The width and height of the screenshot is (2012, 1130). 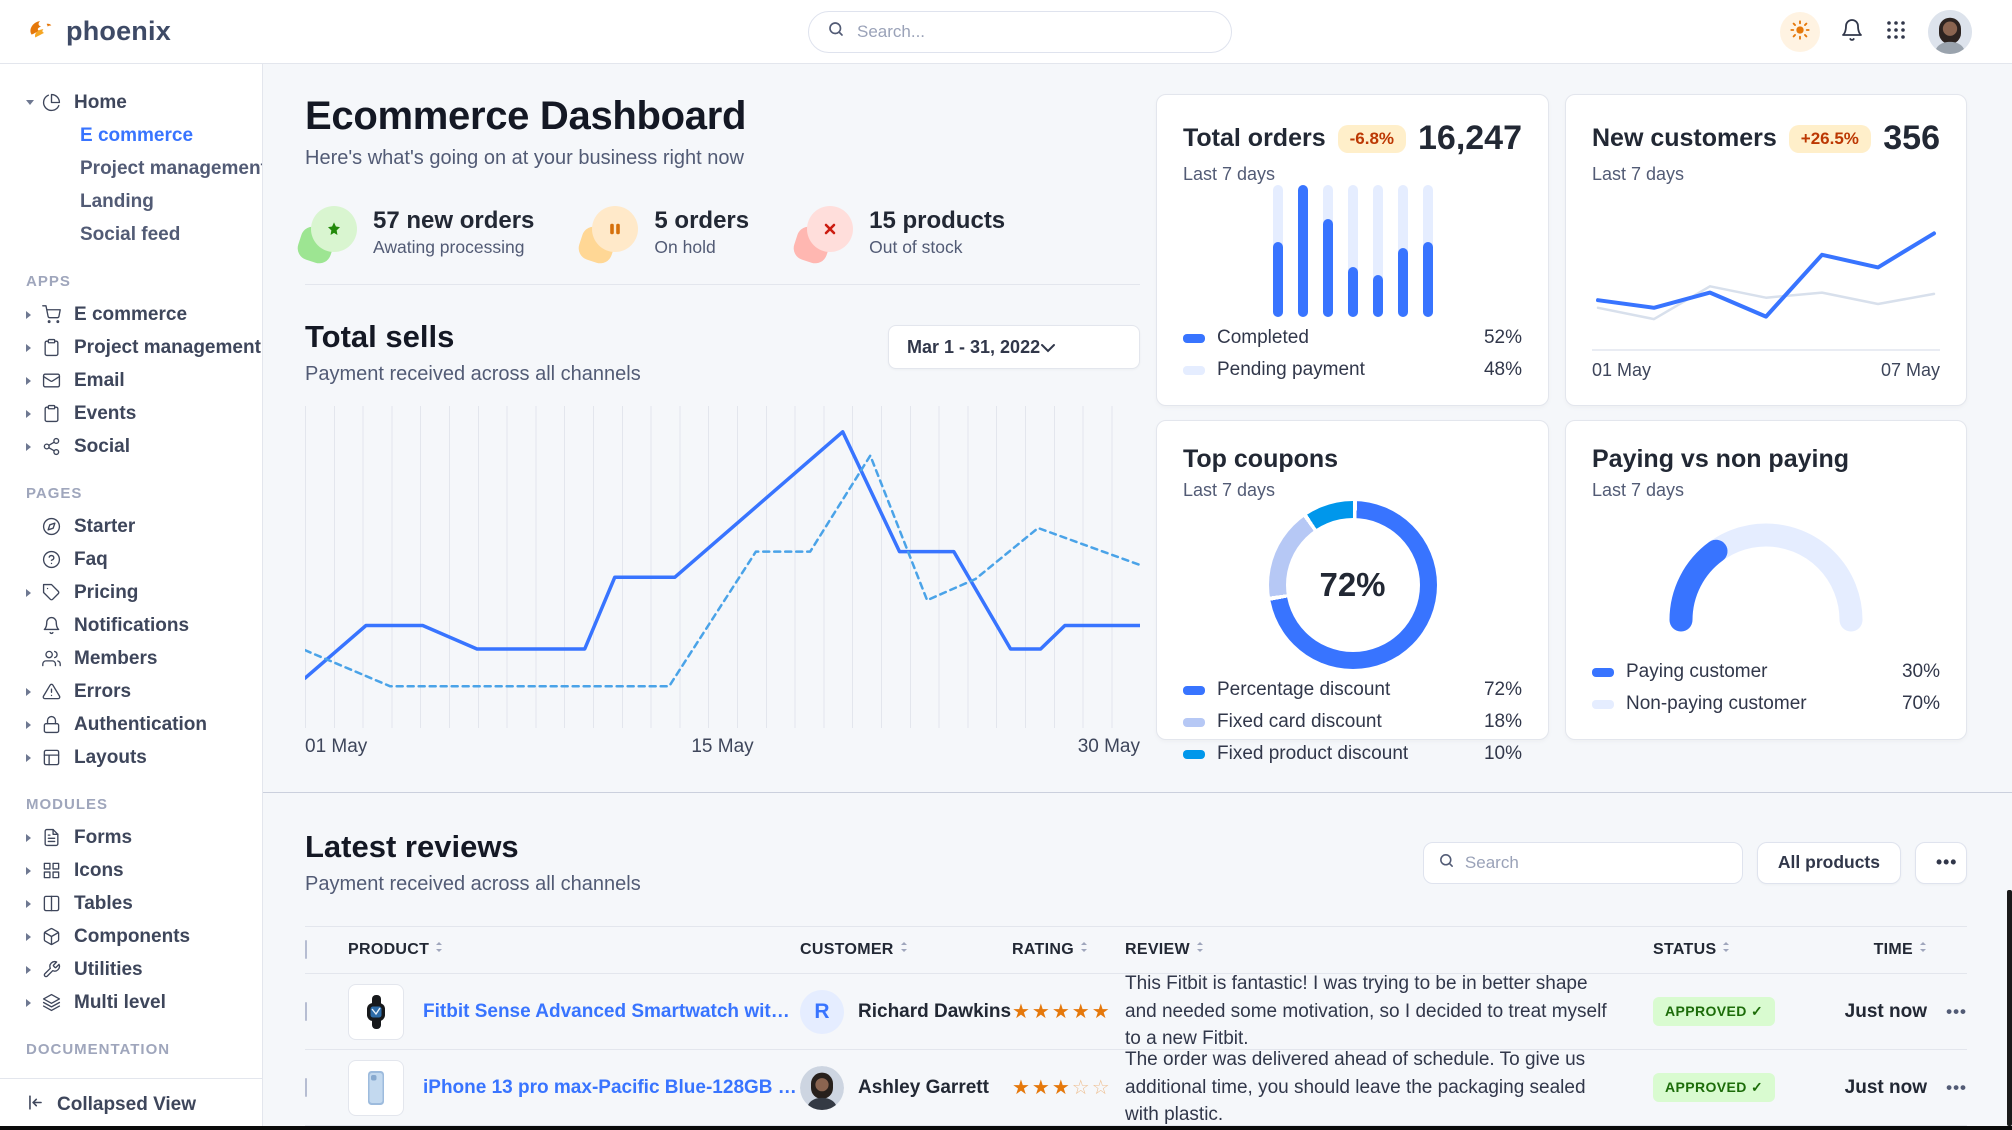 I want to click on reviews-search-input, so click(x=1596, y=862).